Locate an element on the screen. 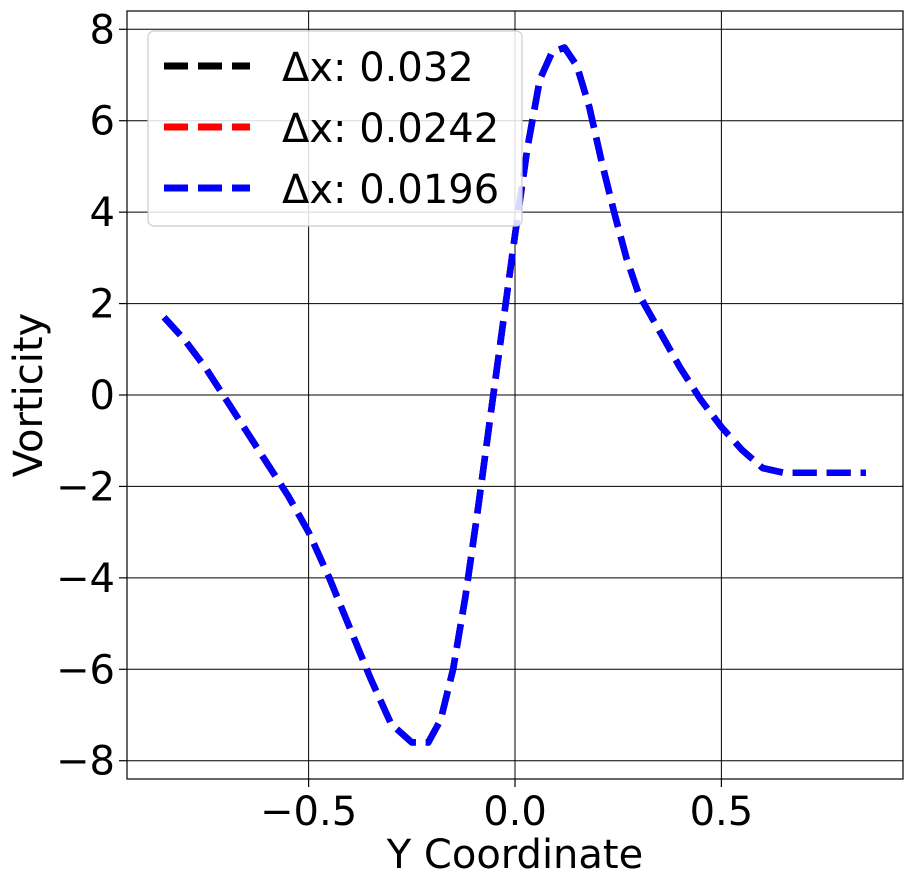 Image resolution: width=911 pixels, height=885 pixels. legend-items: Δx: 0.032 Δx: 0.0242 Δx: 0.0196 is located at coordinates (331, 129).